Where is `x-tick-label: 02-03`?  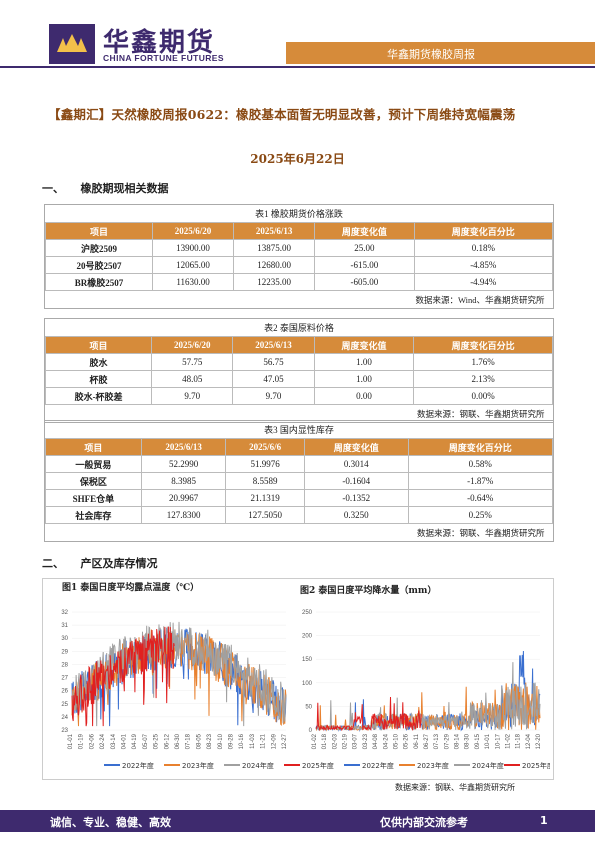 x-tick-label: 02-03 is located at coordinates (335, 741).